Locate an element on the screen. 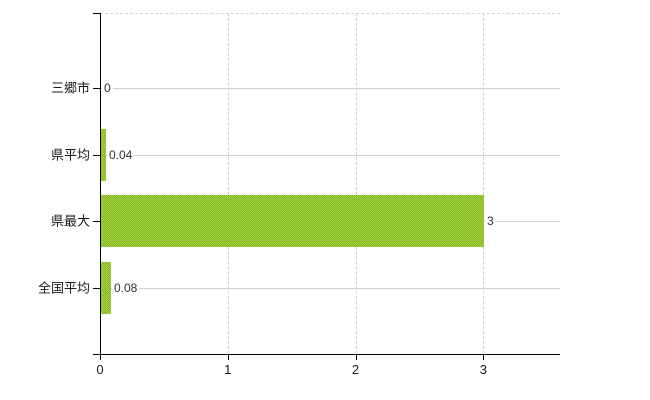 This screenshot has height=400, width=650. x-tick-label: 1 is located at coordinates (228, 369).